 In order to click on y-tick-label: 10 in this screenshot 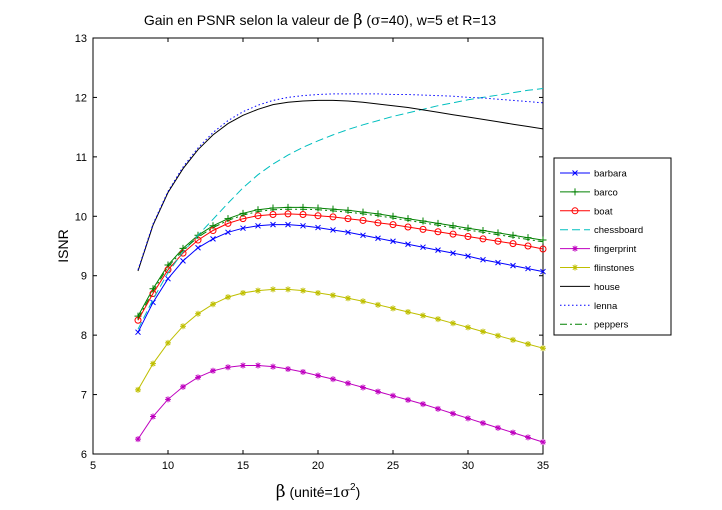, I will do `click(81, 217)`.